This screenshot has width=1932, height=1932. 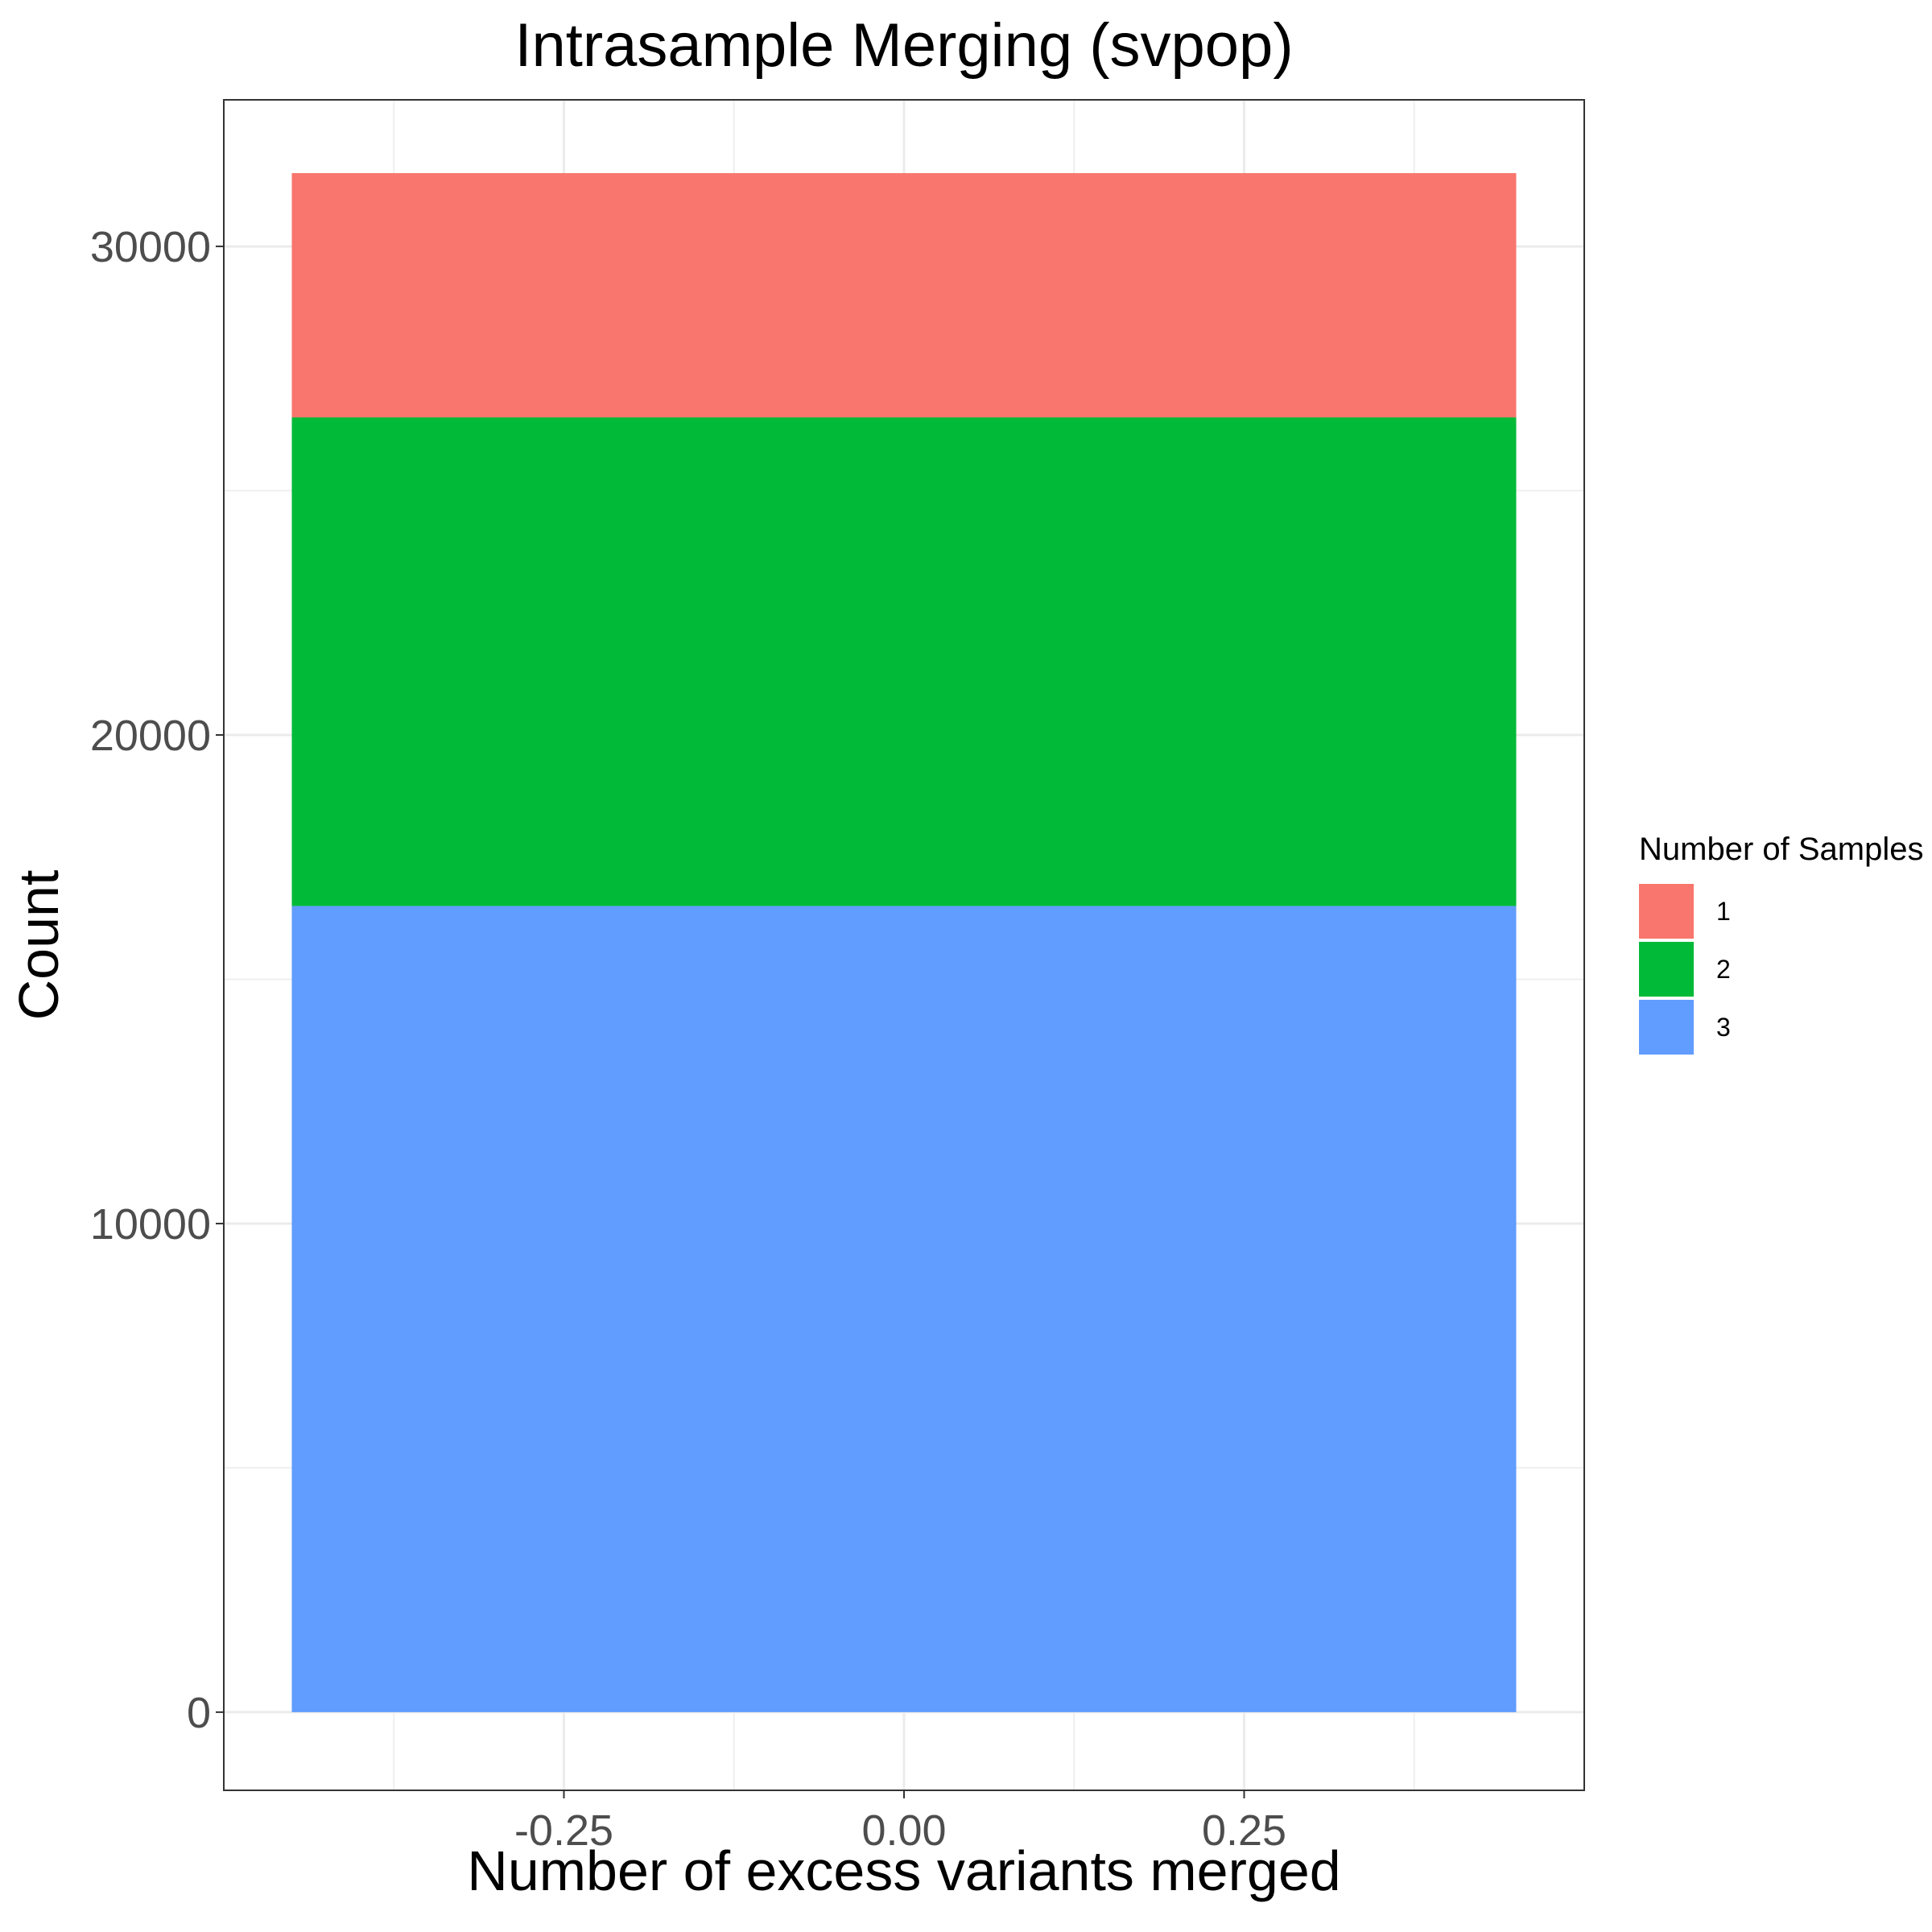 What do you see at coordinates (1244, 1830) in the screenshot?
I see `x-tick-label-2: 0.25` at bounding box center [1244, 1830].